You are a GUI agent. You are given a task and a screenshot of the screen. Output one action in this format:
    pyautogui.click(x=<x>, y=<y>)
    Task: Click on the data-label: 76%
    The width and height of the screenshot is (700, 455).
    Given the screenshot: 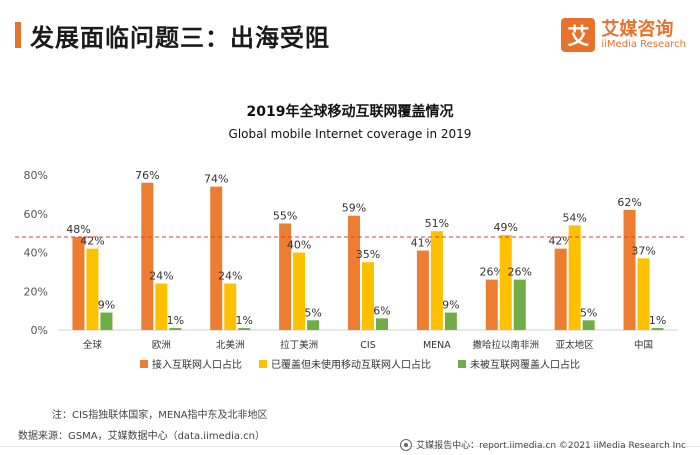 What is the action you would take?
    pyautogui.click(x=147, y=175)
    